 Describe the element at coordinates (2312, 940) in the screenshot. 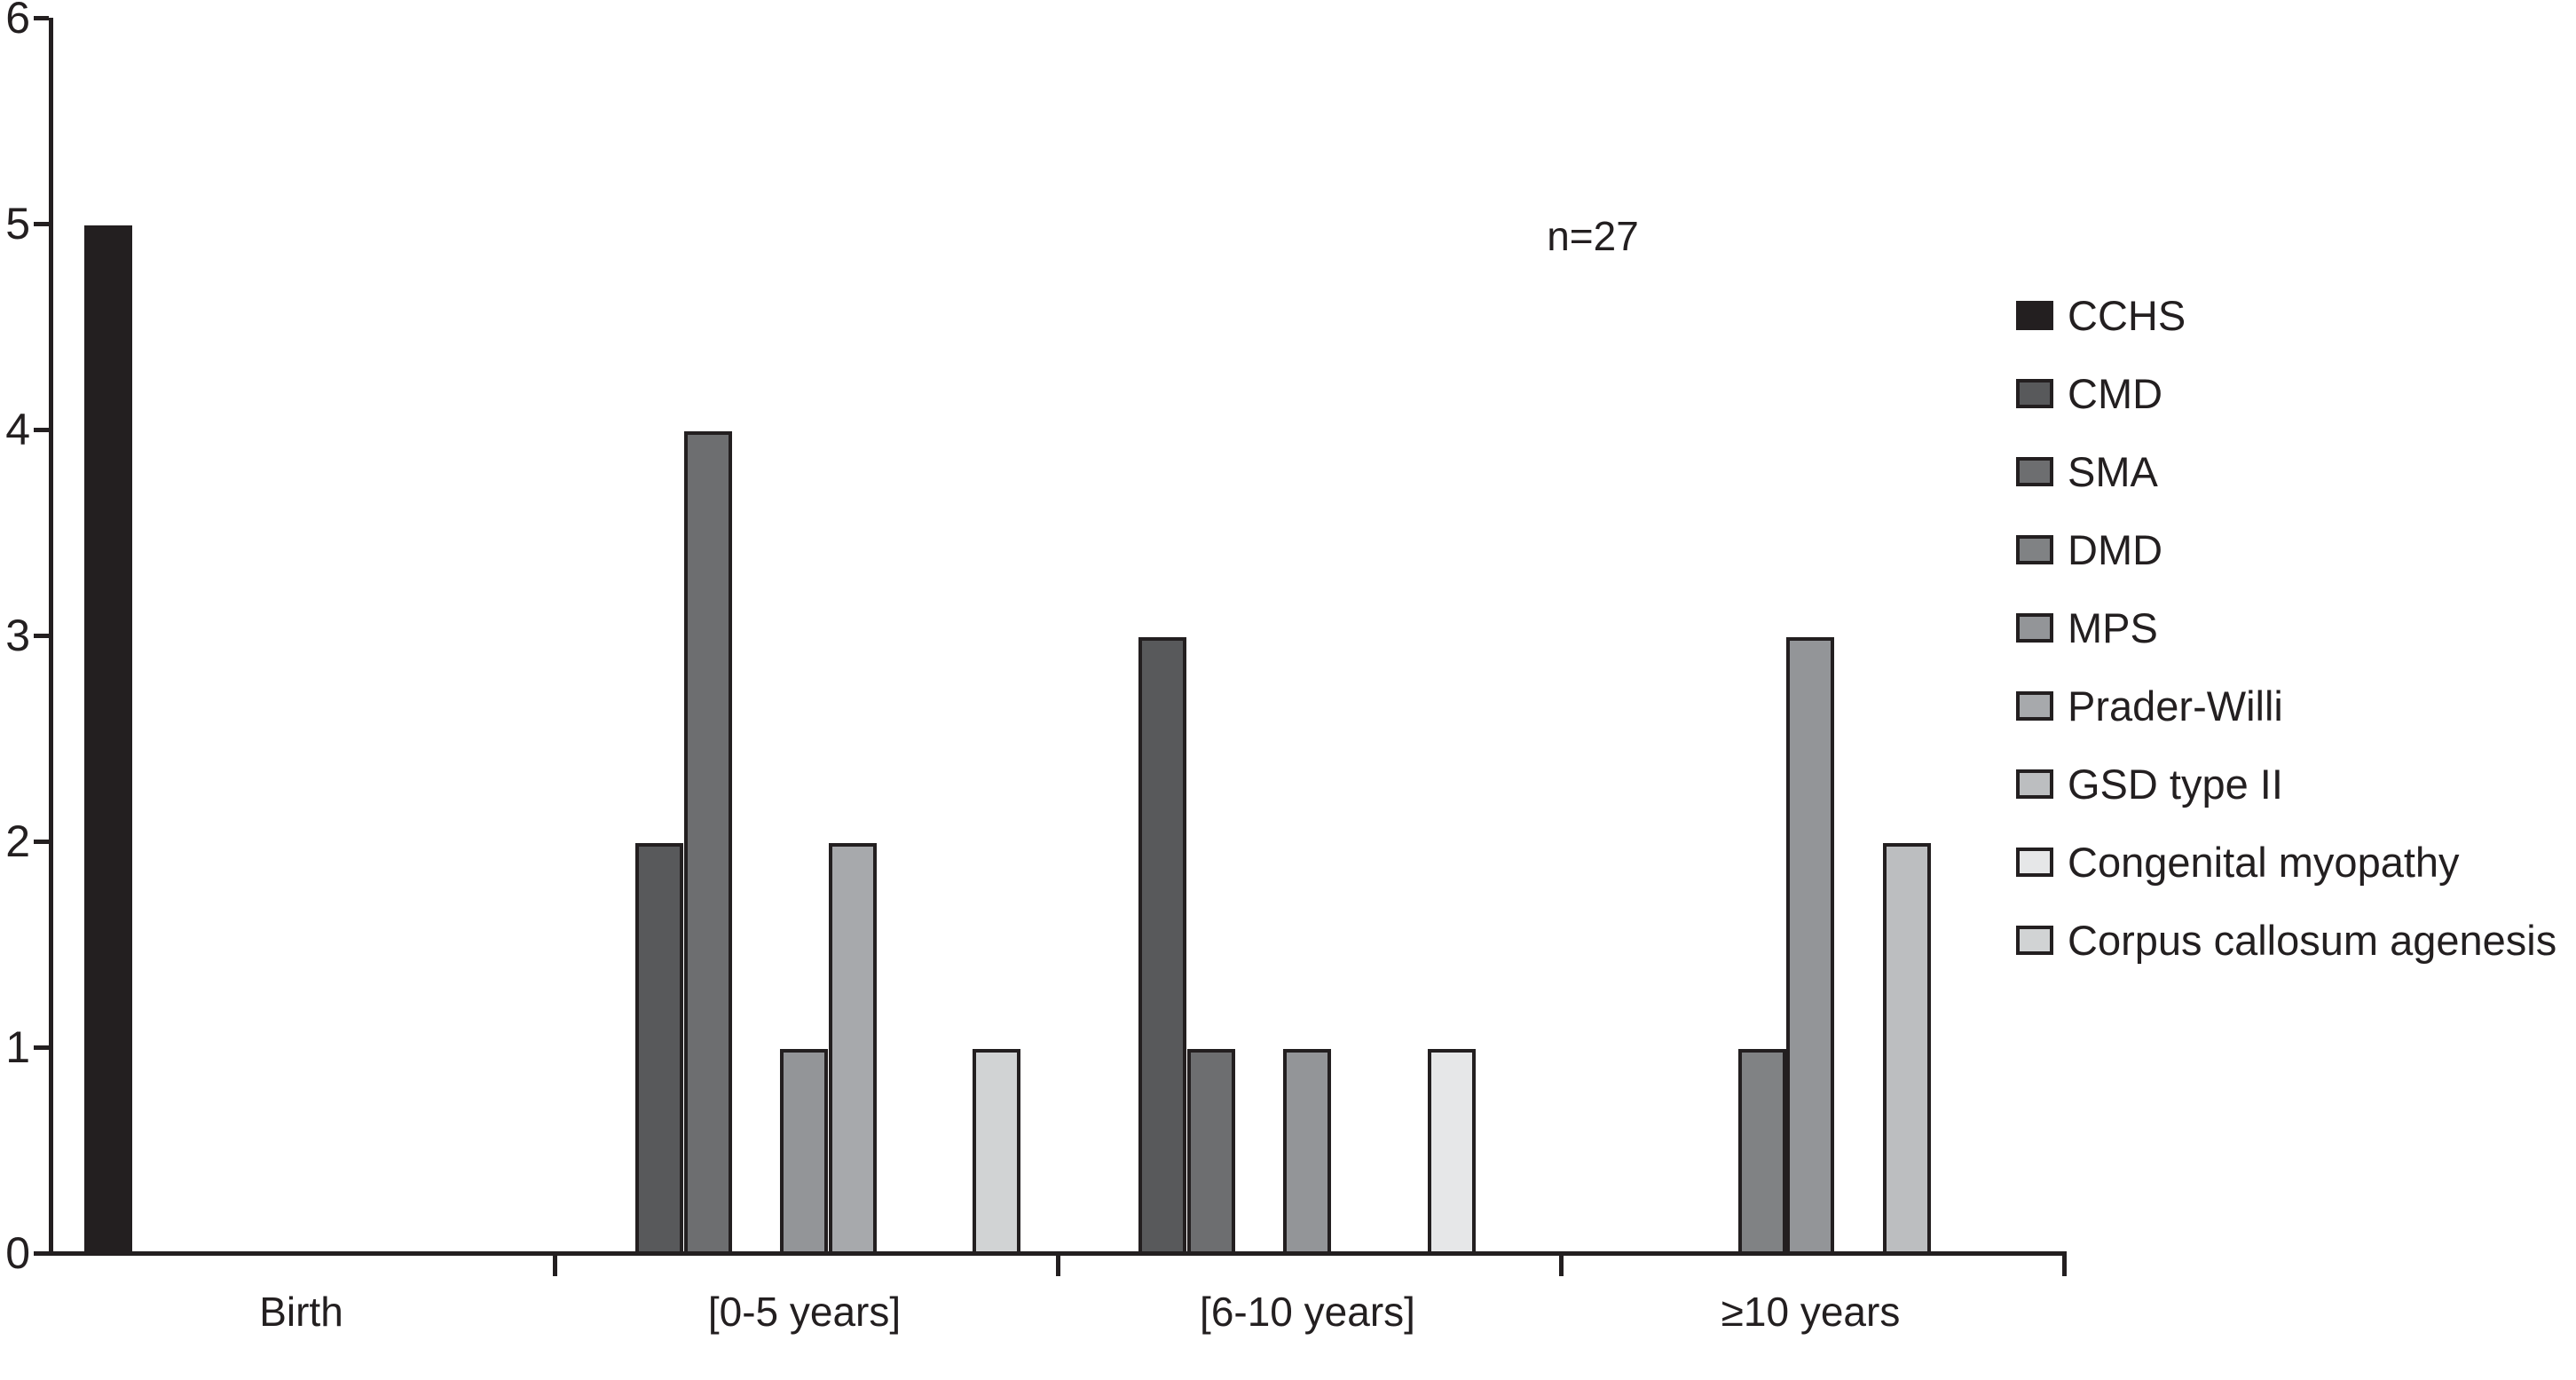

I see `legend-label-corpus-callosum-agenesis: Corpus callosum agenesis` at that location.